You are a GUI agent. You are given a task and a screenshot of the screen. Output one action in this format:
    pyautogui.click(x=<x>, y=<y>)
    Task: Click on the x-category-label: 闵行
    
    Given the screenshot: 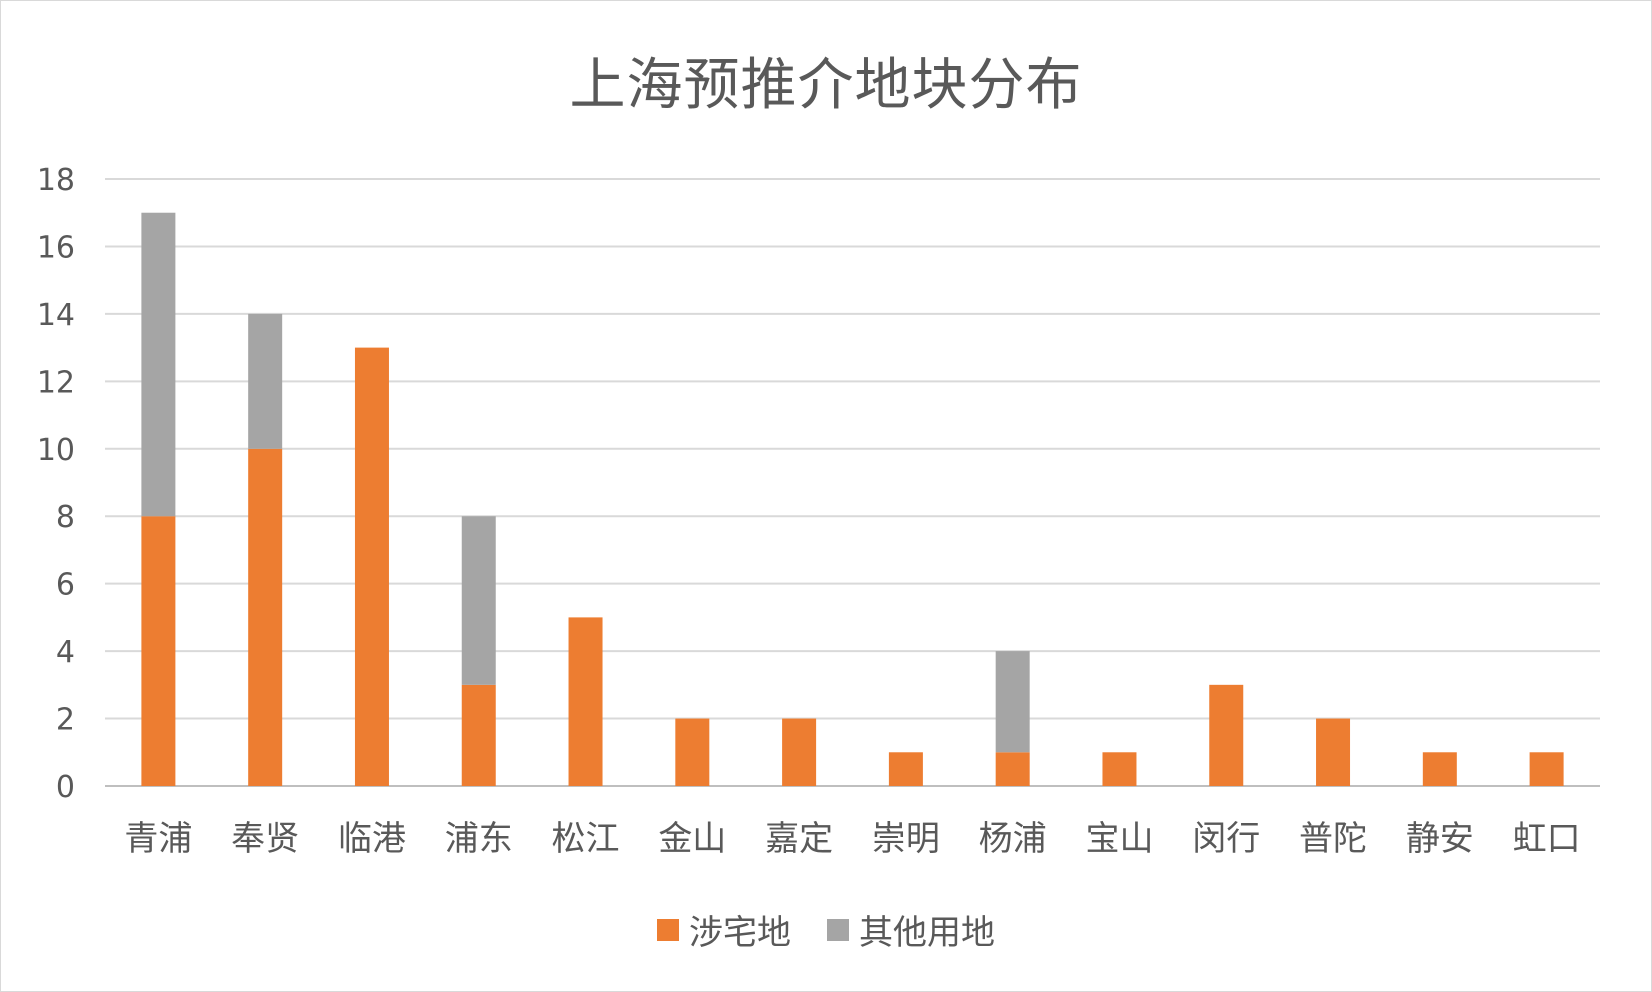 What is the action you would take?
    pyautogui.click(x=1226, y=839)
    